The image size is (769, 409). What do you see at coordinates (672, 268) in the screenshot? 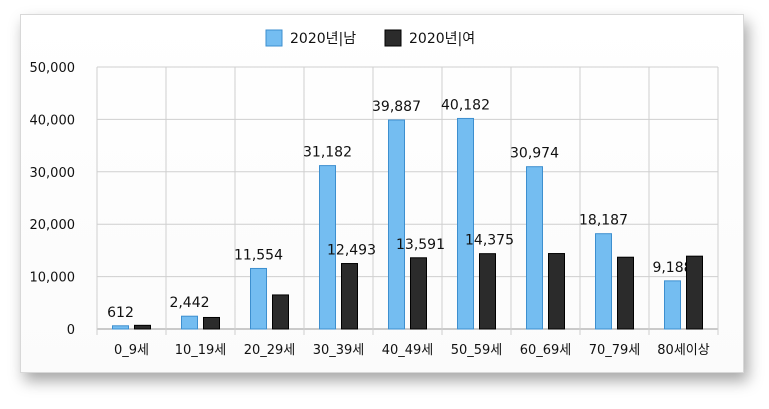
I see `data-label-series-1: 9,188` at bounding box center [672, 268].